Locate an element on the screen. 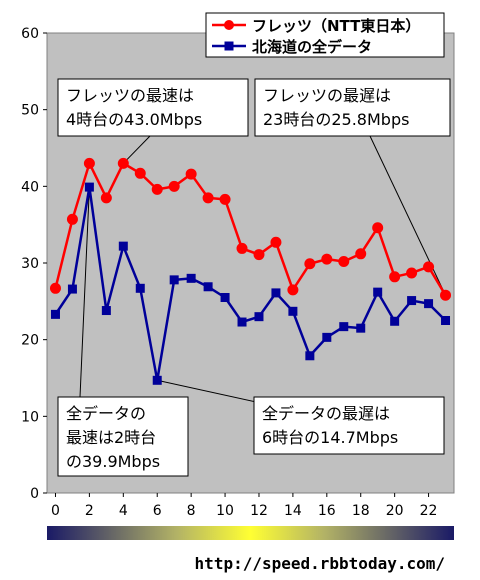  callout-text-line: 全データの最遅は is located at coordinates (326, 413).